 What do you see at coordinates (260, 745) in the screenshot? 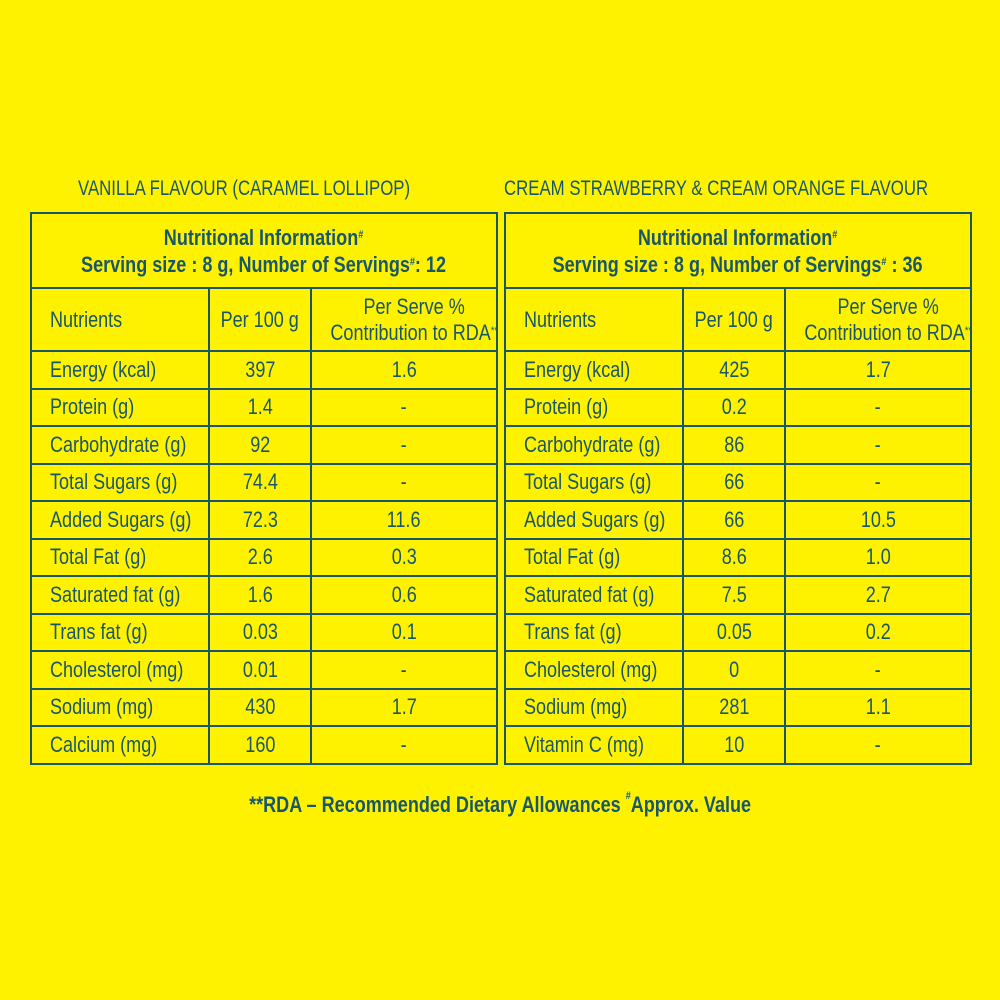
I see `per-100g-value: 160` at bounding box center [260, 745].